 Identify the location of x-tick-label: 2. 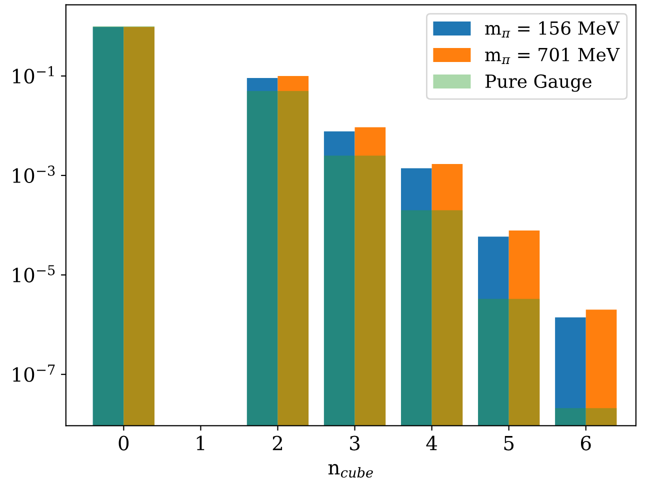
(277, 443).